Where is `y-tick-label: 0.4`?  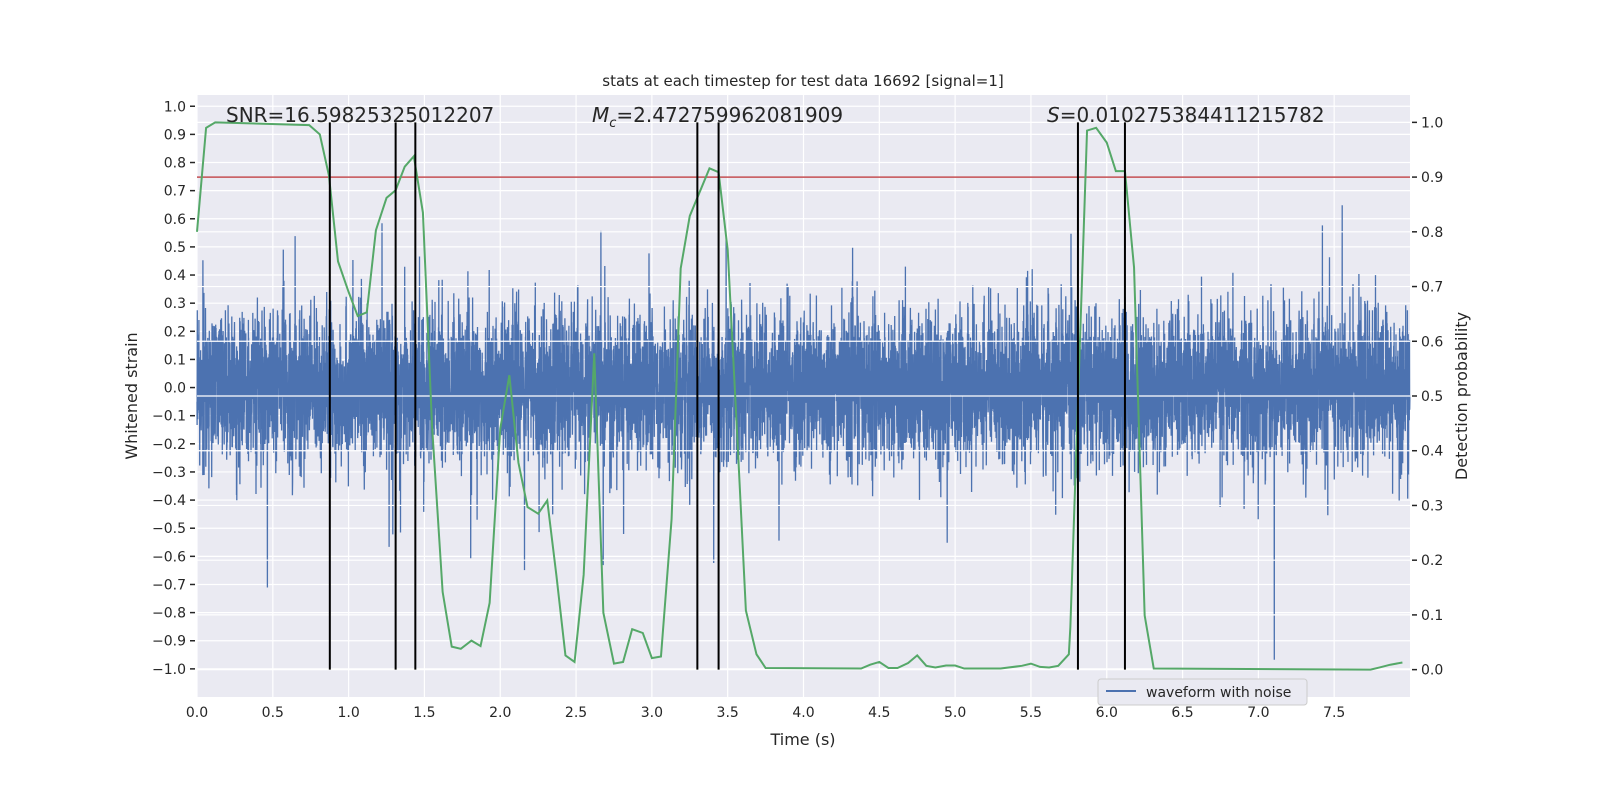
y-tick-label: 0.4 is located at coordinates (175, 276).